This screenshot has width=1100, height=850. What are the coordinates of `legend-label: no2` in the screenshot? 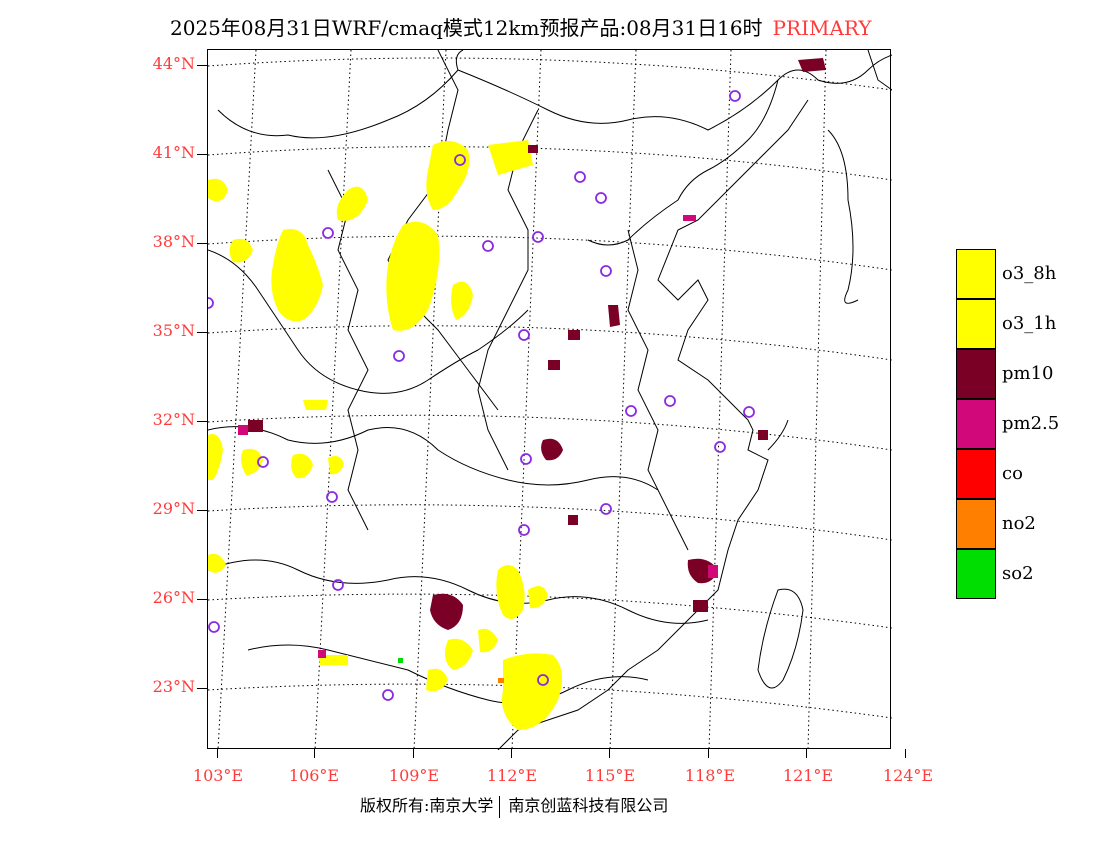 It's located at (1019, 523).